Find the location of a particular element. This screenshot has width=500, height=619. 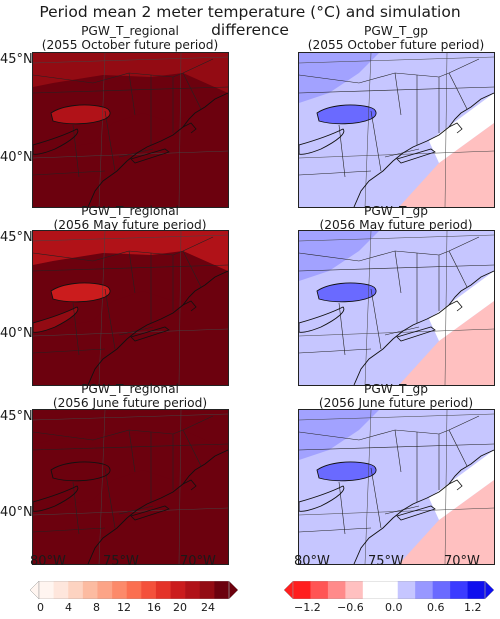

map-panel-regional-jun-2056 is located at coordinates (130, 487).